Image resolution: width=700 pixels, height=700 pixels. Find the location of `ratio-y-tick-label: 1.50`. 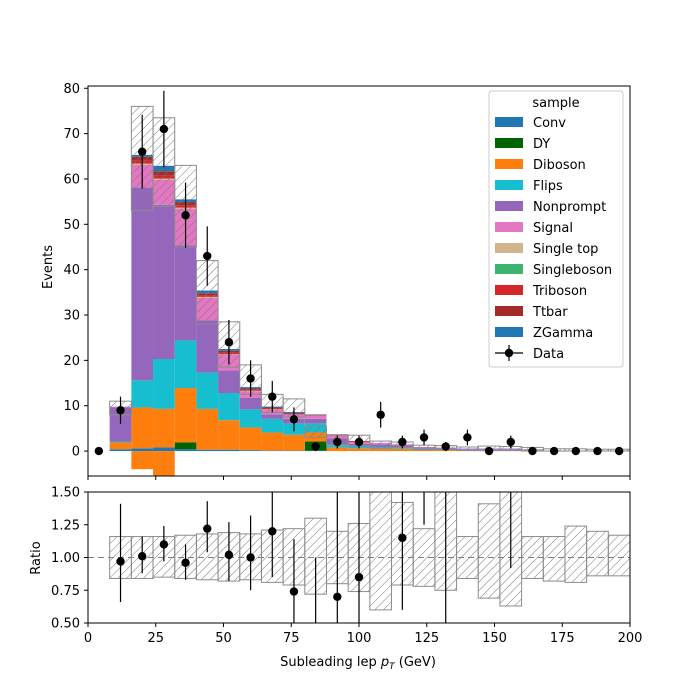

ratio-y-tick-label: 1.50 is located at coordinates (65, 493).